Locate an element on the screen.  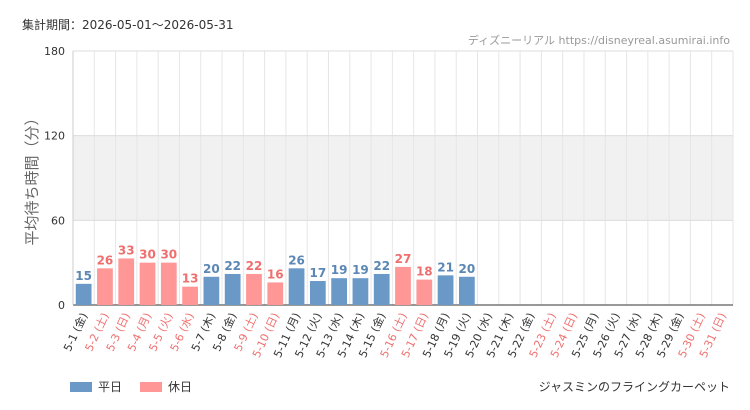
y-tick-label: 120 is located at coordinates (54, 136).